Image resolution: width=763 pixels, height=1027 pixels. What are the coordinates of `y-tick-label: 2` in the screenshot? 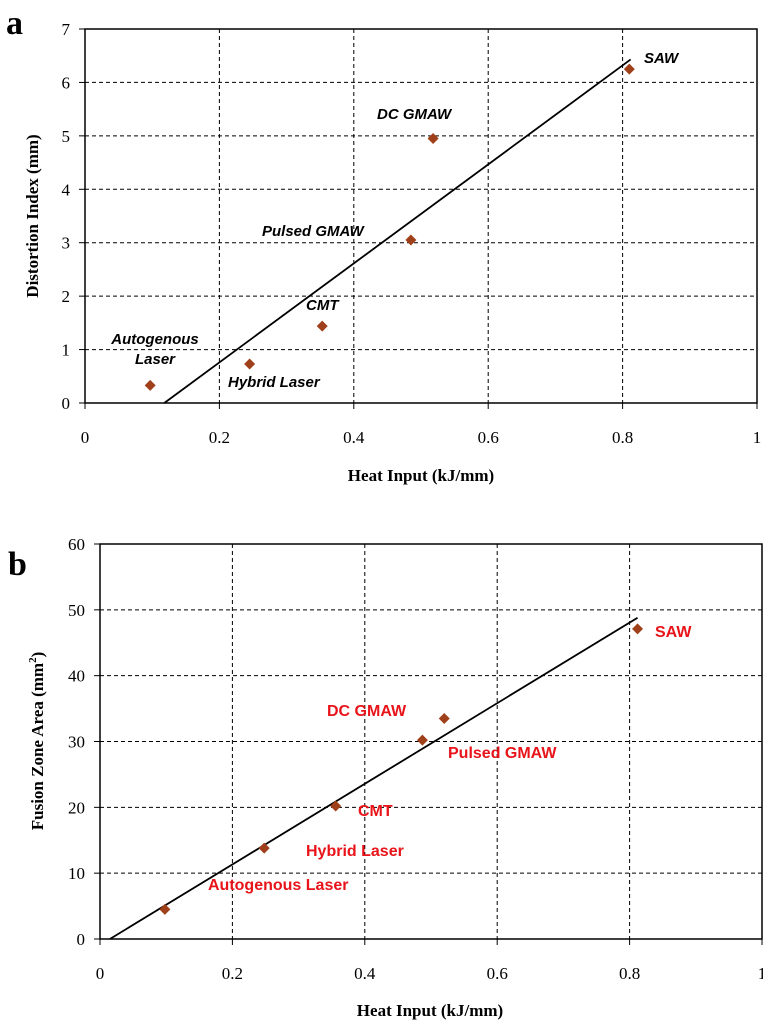 It's located at (66, 296).